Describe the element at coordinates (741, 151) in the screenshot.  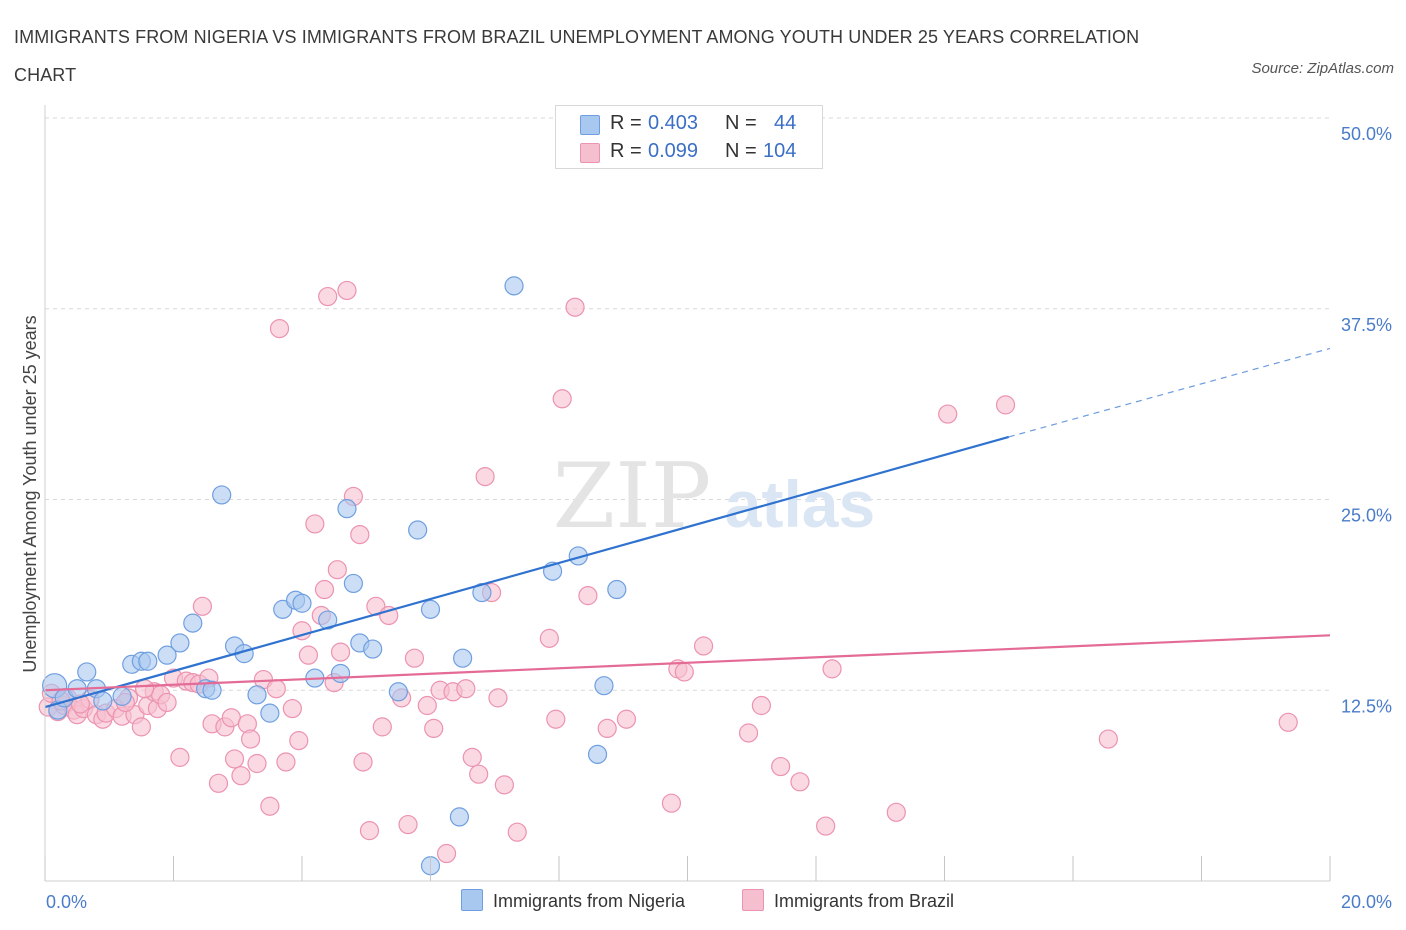
I see `legend-n-label: N =` at that location.